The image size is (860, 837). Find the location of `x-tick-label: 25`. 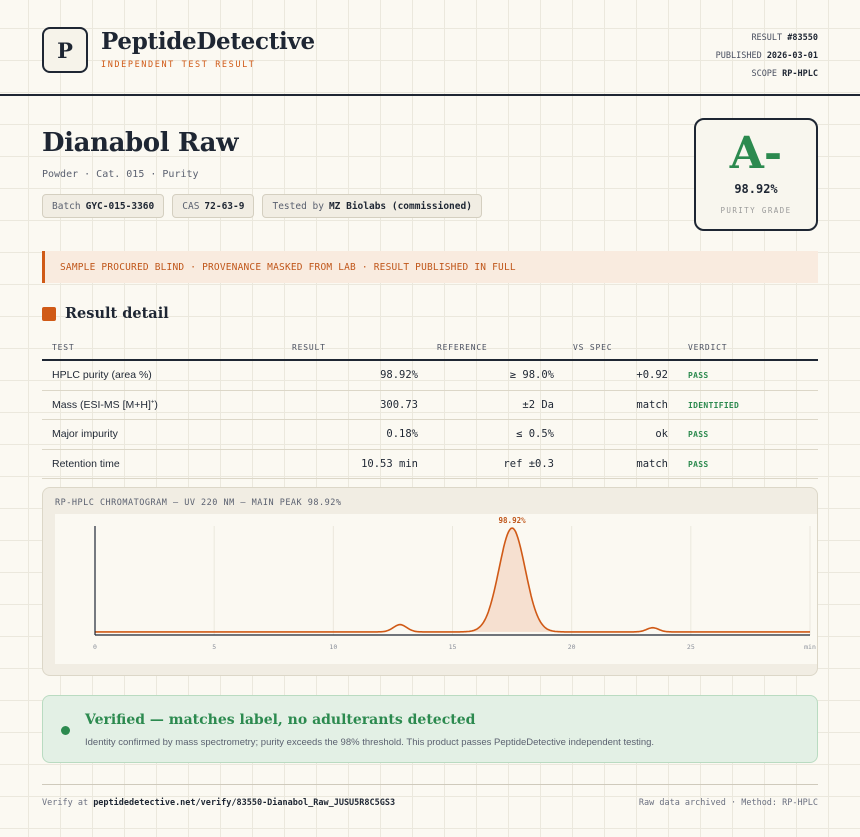

x-tick-label: 25 is located at coordinates (691, 647).